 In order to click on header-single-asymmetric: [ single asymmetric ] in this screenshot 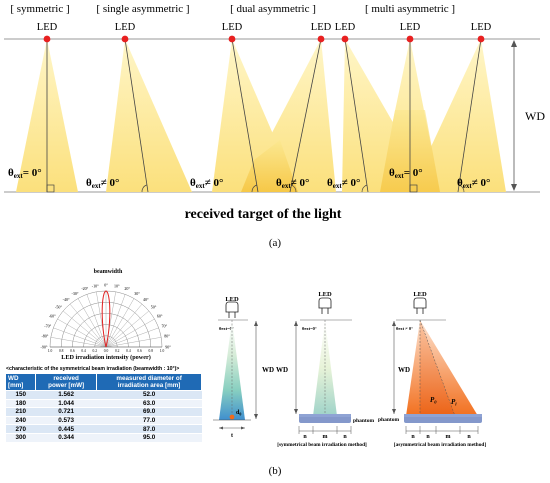, I will do `click(142, 9)`.